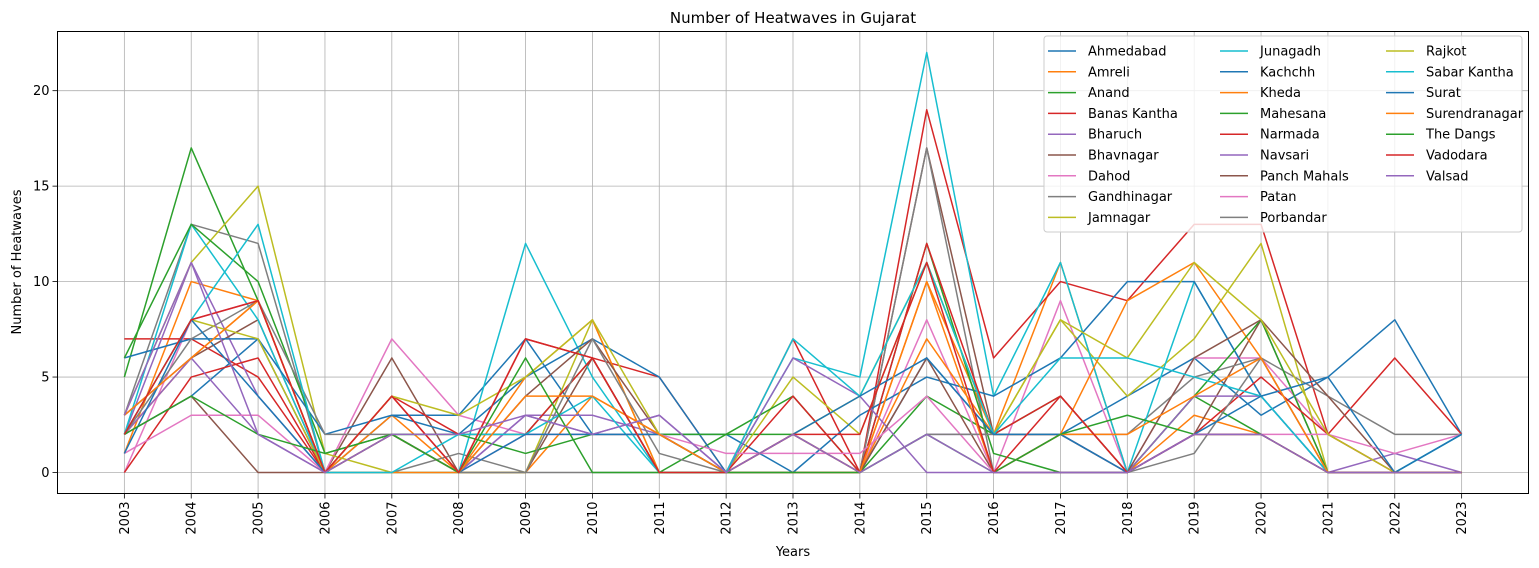 This screenshot has height=568, width=1539. I want to click on x-tick-label: 2013, so click(794, 518).